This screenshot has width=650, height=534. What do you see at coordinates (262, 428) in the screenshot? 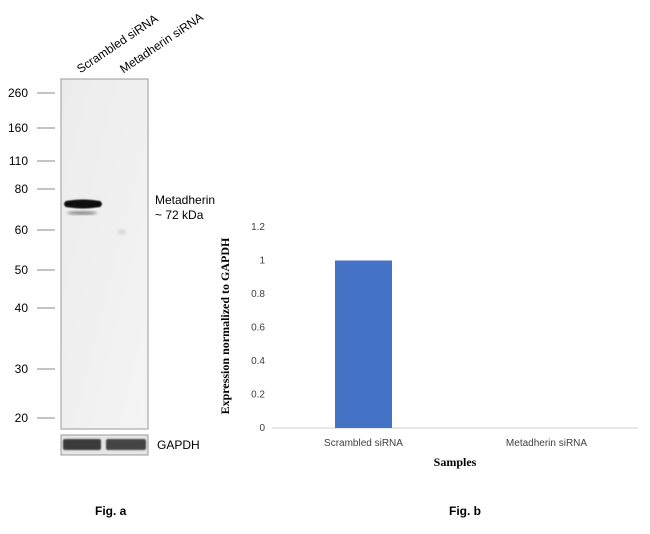
I see `y-tick-label: 0` at bounding box center [262, 428].